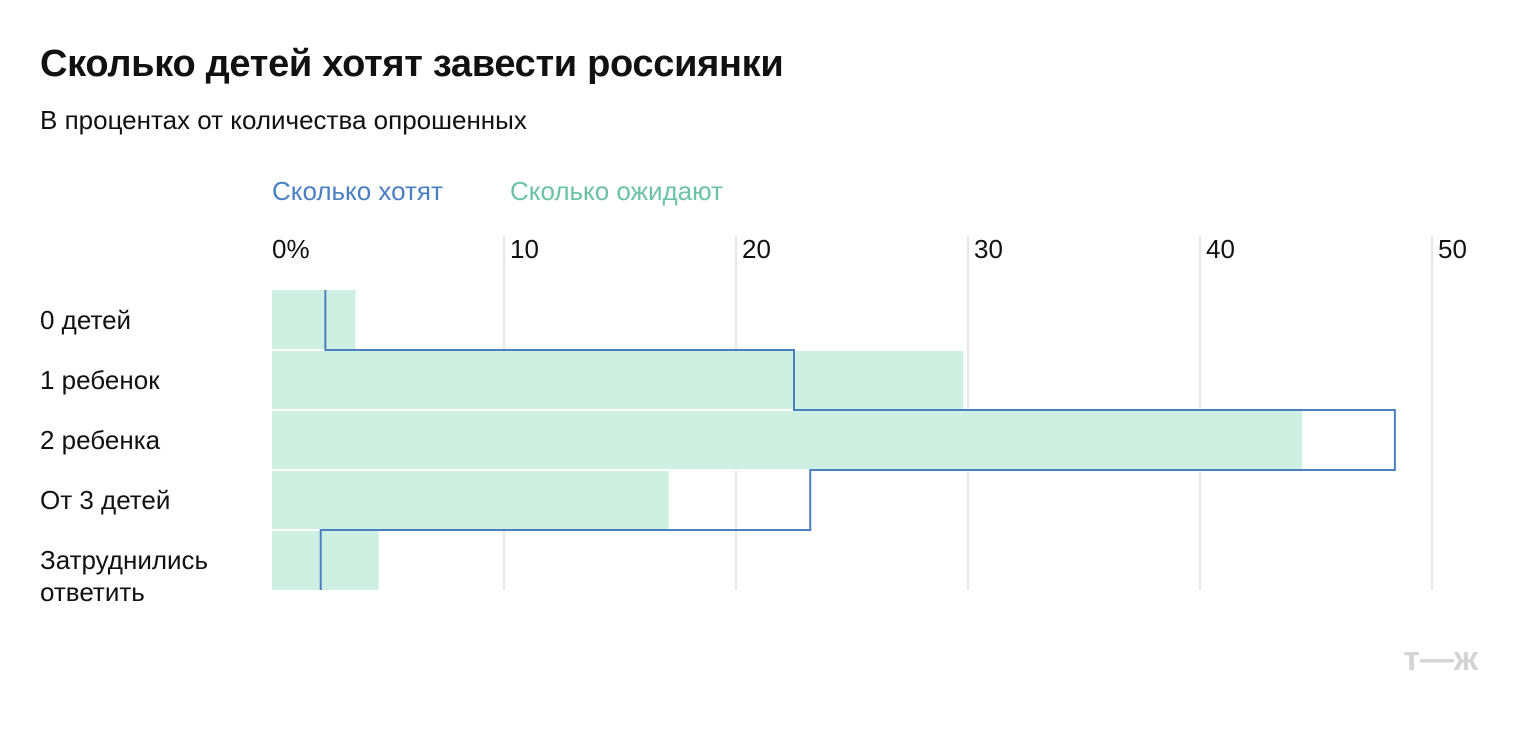 The width and height of the screenshot is (1520, 730). Describe the element at coordinates (412, 64) in the screenshot. I see `chart-title: Сколько детей хотят завести россиянки` at that location.